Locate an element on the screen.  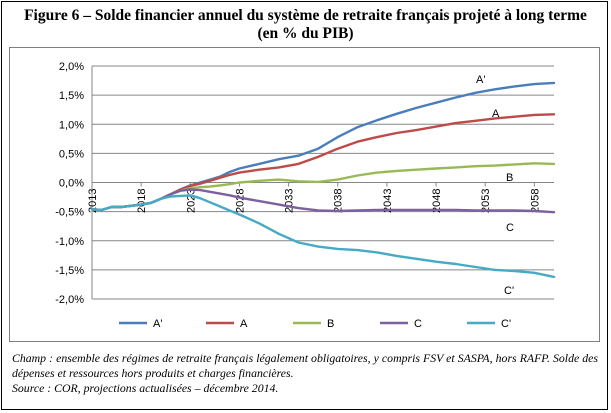
x-tick-label: 2018 is located at coordinates (142, 201).